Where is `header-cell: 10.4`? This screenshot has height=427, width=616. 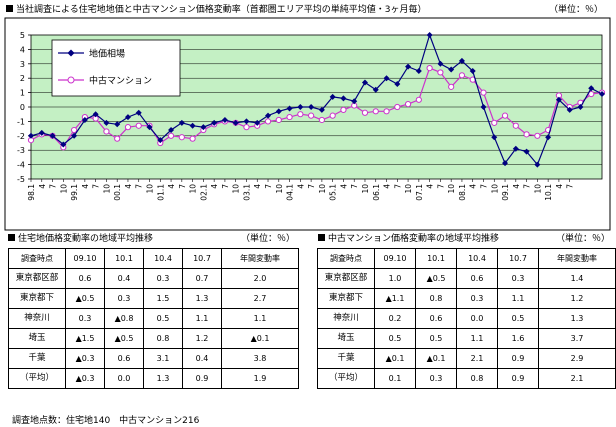
header-cell: 10.4 is located at coordinates (477, 258).